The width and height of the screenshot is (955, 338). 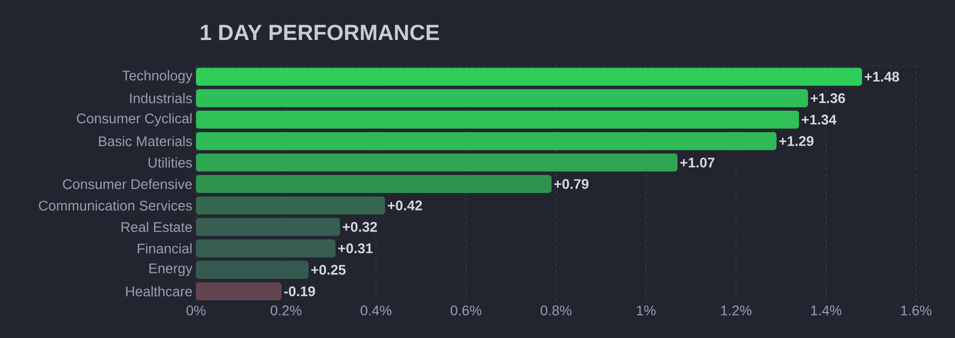 I want to click on y-tick-label: Communication Services, so click(x=115, y=205).